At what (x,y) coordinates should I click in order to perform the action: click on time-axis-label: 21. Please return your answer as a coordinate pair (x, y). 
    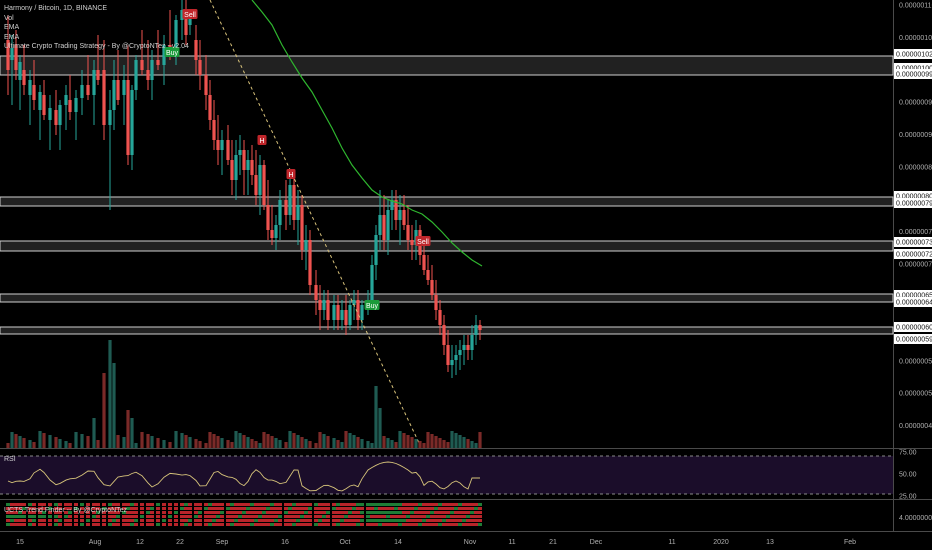
    Looking at the image, I should click on (553, 542).